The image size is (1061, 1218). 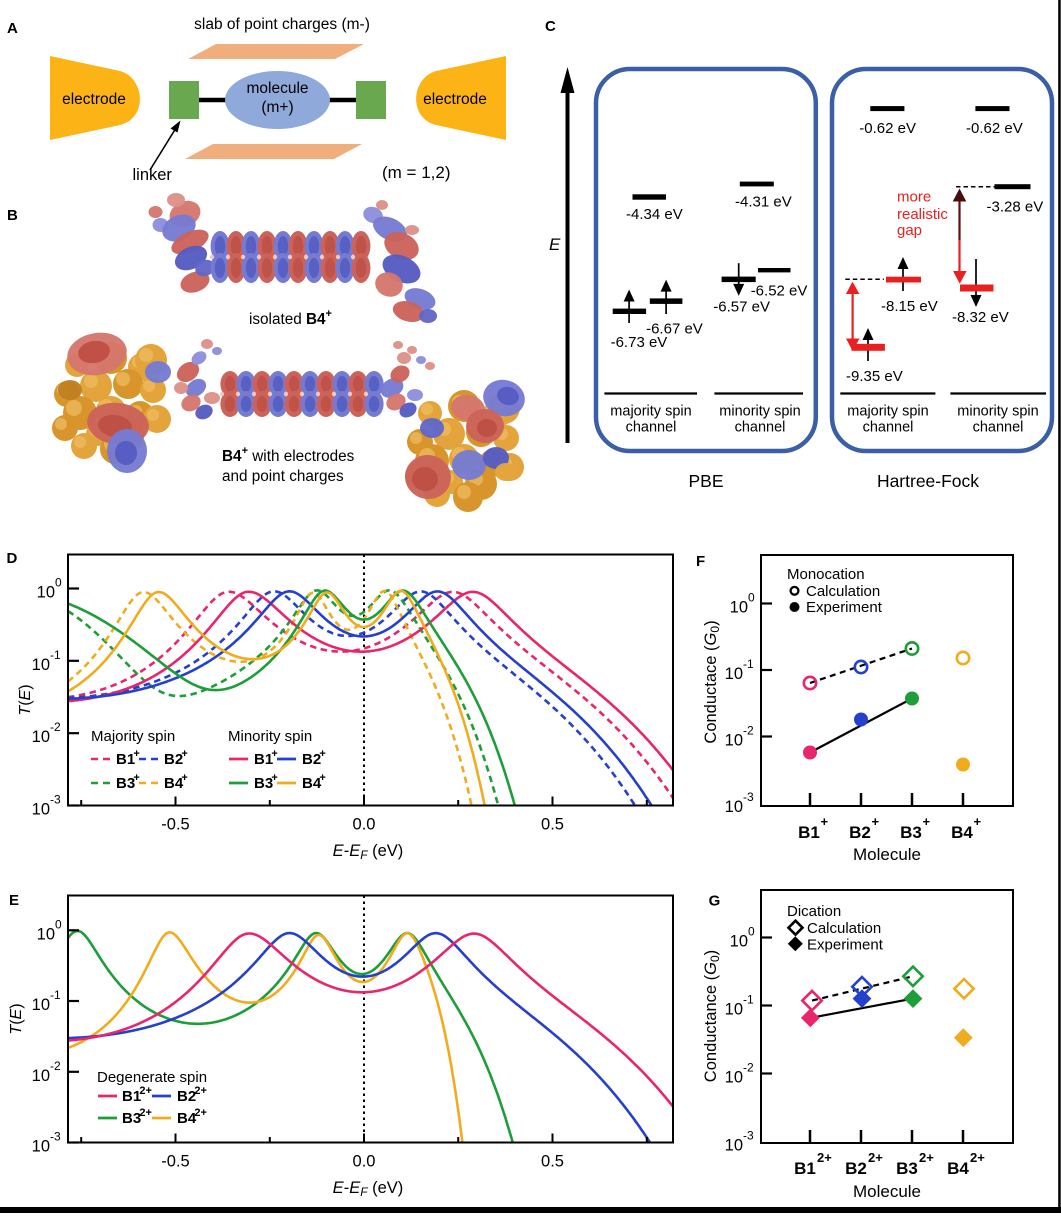 What do you see at coordinates (814, 911) in the screenshot?
I see `svg-text: Dication` at bounding box center [814, 911].